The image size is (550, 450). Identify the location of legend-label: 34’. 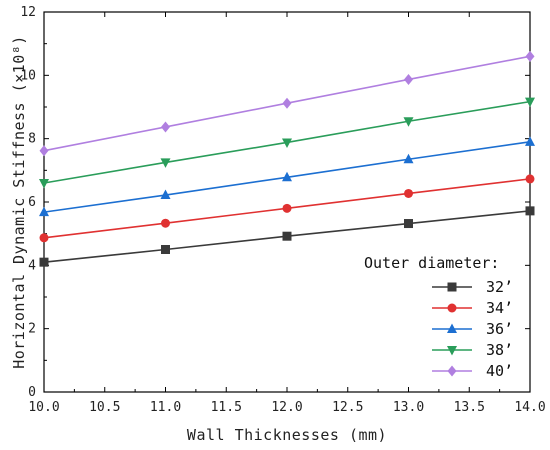
(499, 308).